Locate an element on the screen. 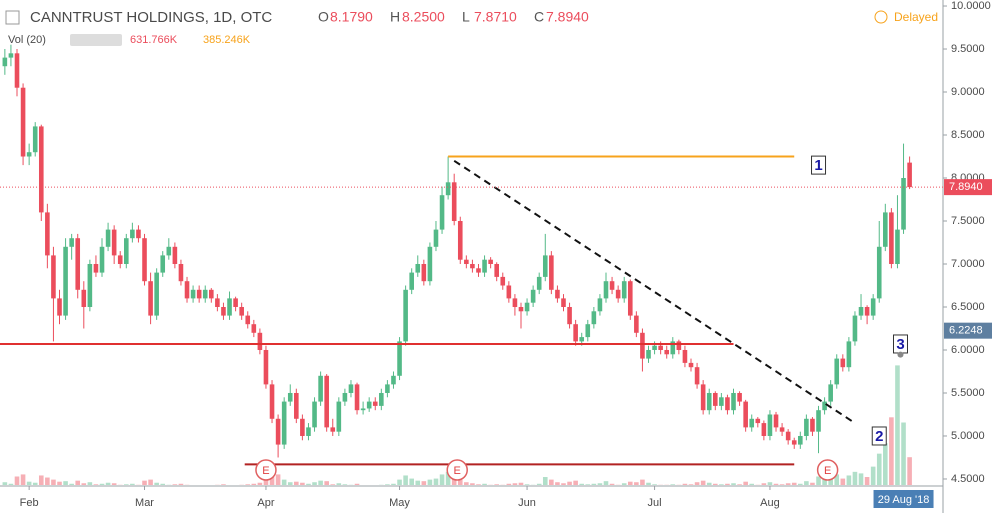 This screenshot has width=993, height=513. date-label: 29 Aug '18 is located at coordinates (904, 500).